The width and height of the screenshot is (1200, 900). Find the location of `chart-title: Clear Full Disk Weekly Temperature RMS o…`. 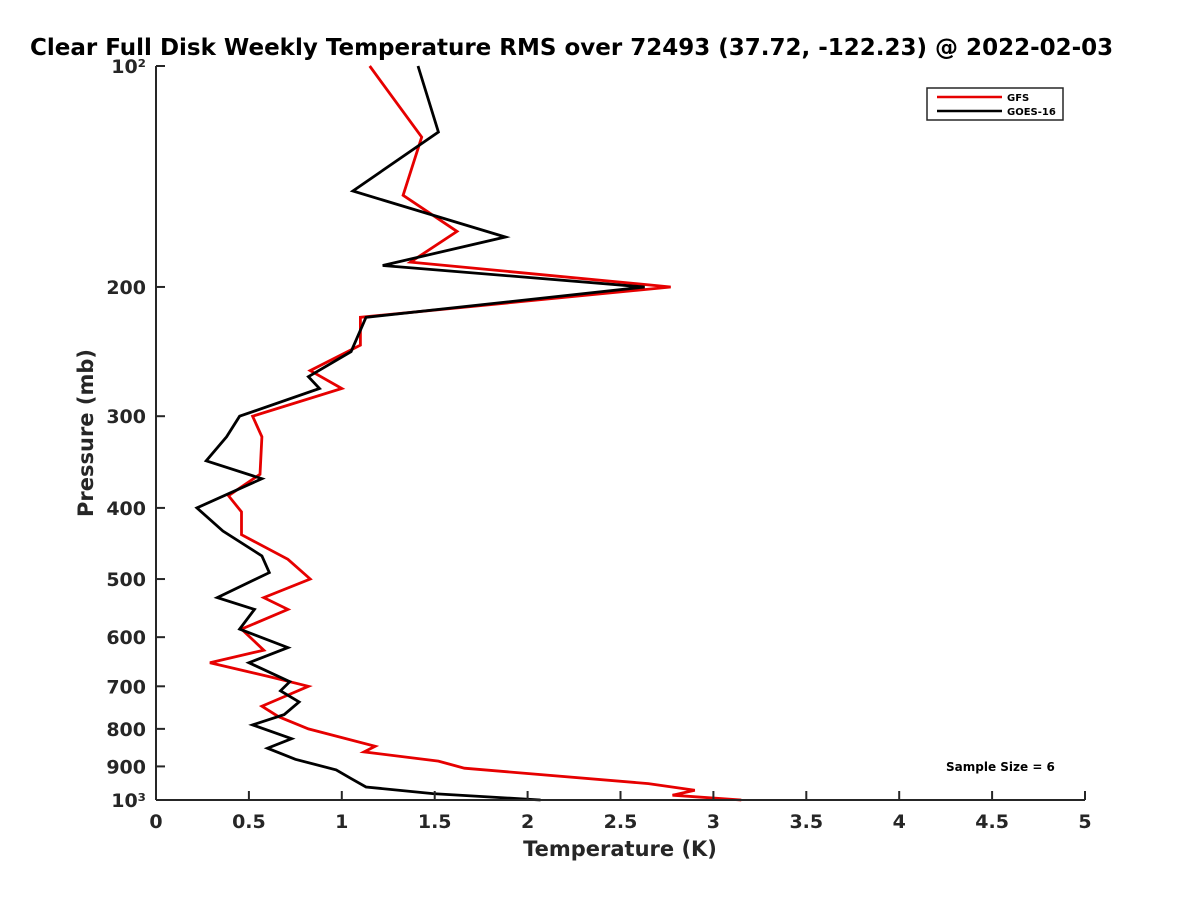

chart-title: Clear Full Disk Weekly Temperature RMS o… is located at coordinates (571, 48).